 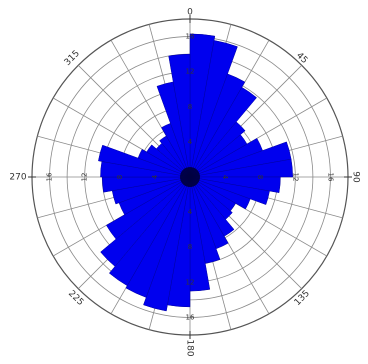 What do you see at coordinates (260, 177) in the screenshot?
I see `radial-label-8-east: 8` at bounding box center [260, 177].